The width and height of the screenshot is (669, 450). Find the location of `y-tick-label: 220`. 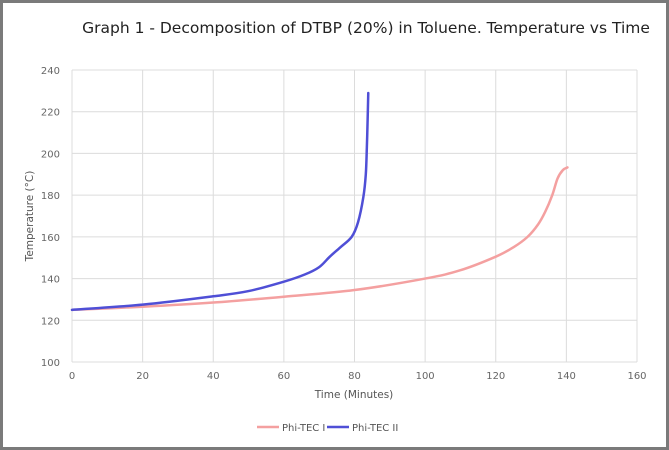

y-tick-label: 220 is located at coordinates (50, 113).